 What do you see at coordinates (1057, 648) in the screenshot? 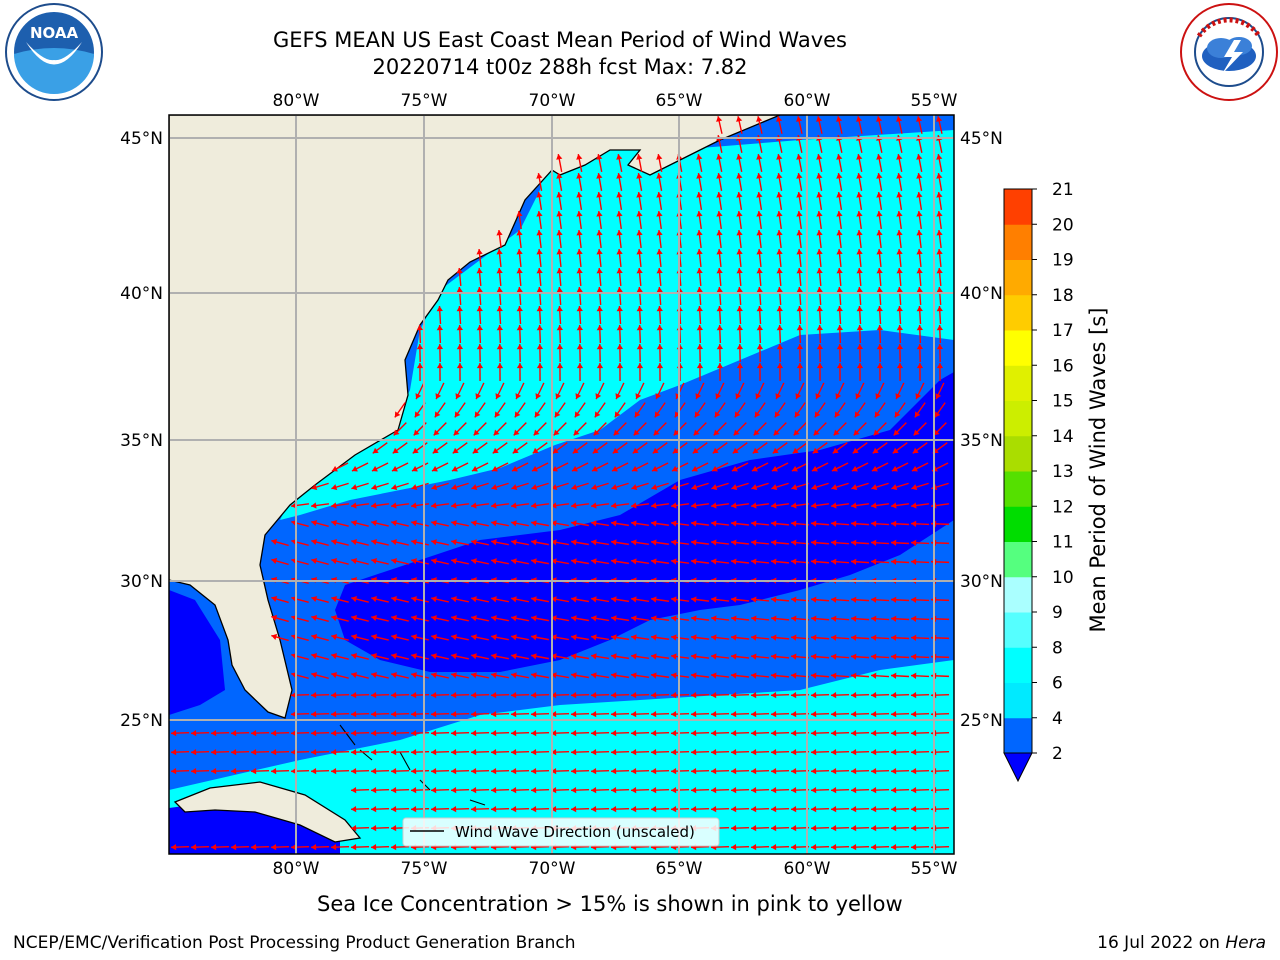
I see `colorbar-tick-label: 8` at bounding box center [1057, 648].